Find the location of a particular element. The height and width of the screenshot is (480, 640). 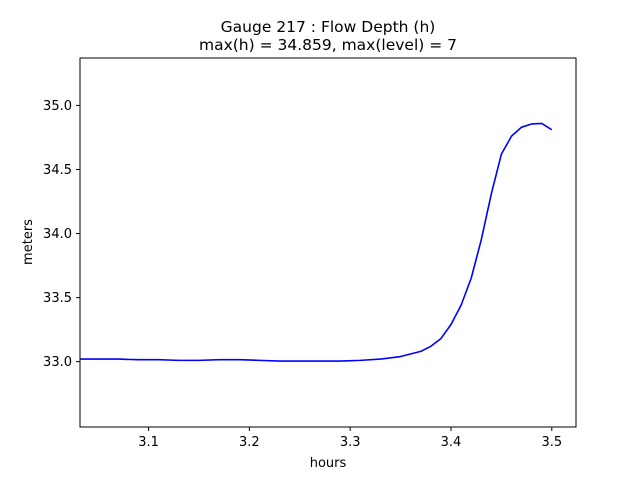

x-tick-label: 3.4 is located at coordinates (451, 442).